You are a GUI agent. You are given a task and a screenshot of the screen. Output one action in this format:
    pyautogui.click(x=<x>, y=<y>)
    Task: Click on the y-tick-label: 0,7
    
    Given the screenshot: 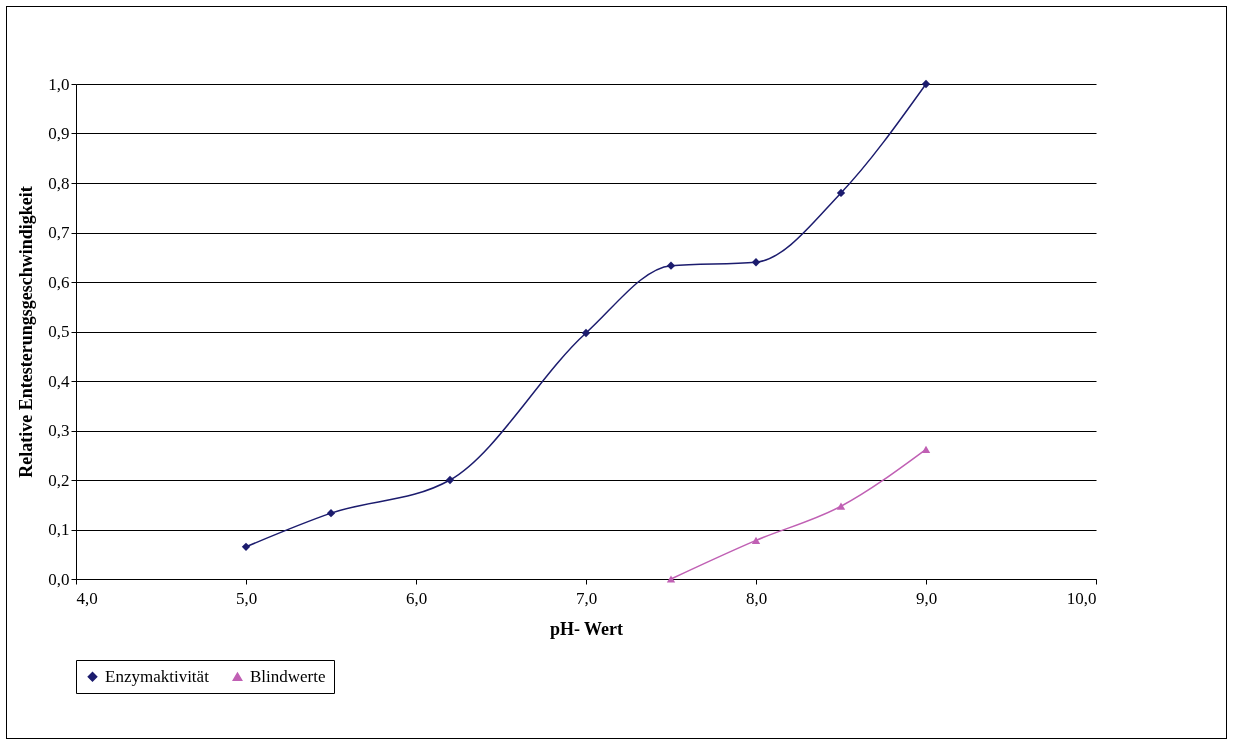 What is the action you would take?
    pyautogui.click(x=59, y=232)
    